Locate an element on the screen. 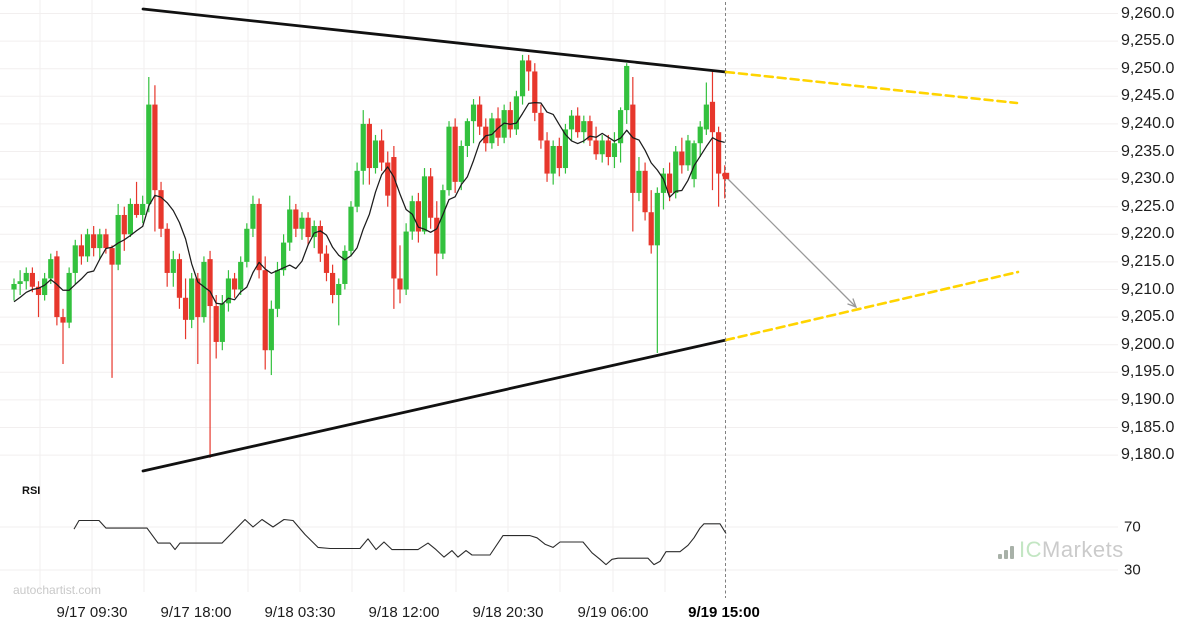 This screenshot has height=630, width=1200. price-axis-label: 9,235.0 is located at coordinates (1148, 151).